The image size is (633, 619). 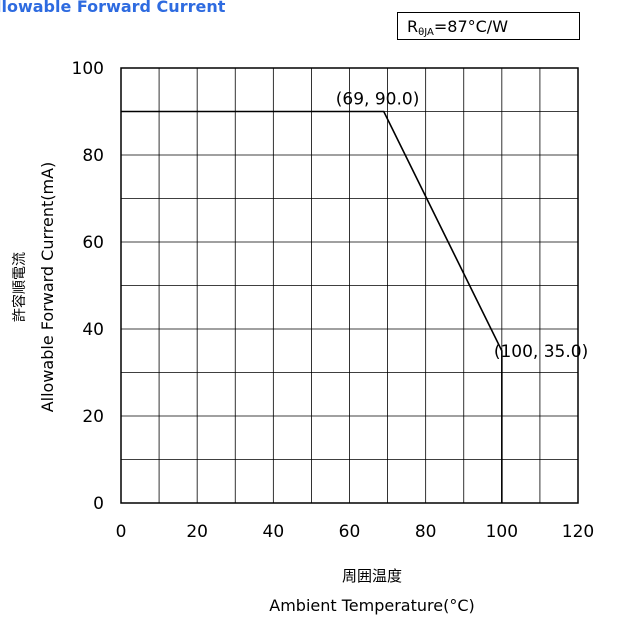 What do you see at coordinates (371, 605) in the screenshot?
I see `x-axis-label: Ambient Temperature(°C)` at bounding box center [371, 605].